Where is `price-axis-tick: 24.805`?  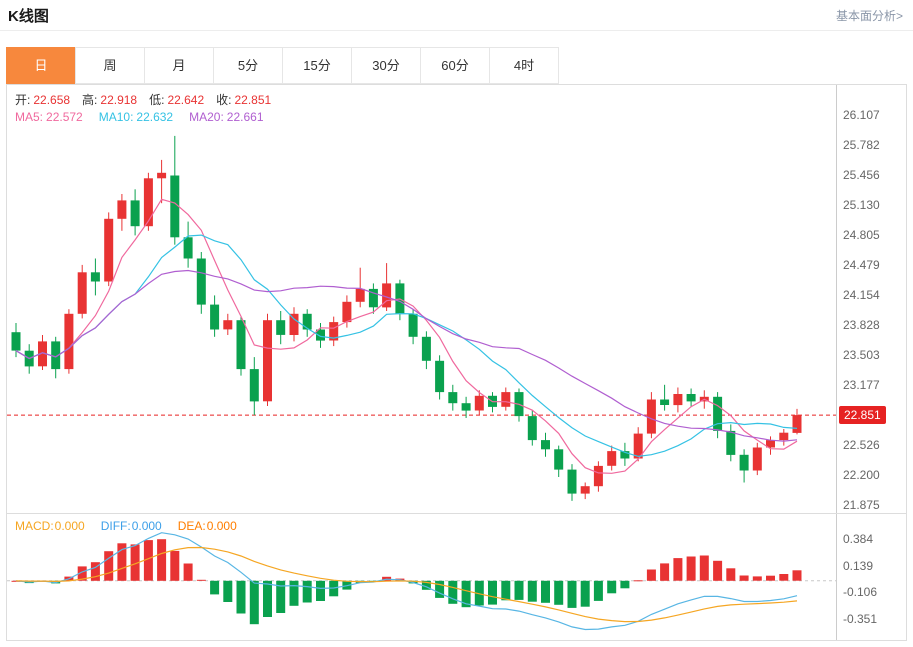
price-axis-tick: 24.805 is located at coordinates (861, 234).